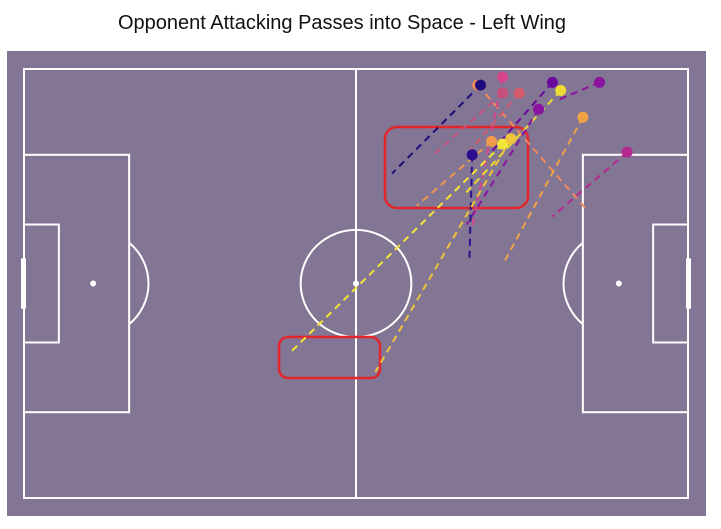 The image size is (721, 529). I want to click on right-penalty-spot, so click(618, 283).